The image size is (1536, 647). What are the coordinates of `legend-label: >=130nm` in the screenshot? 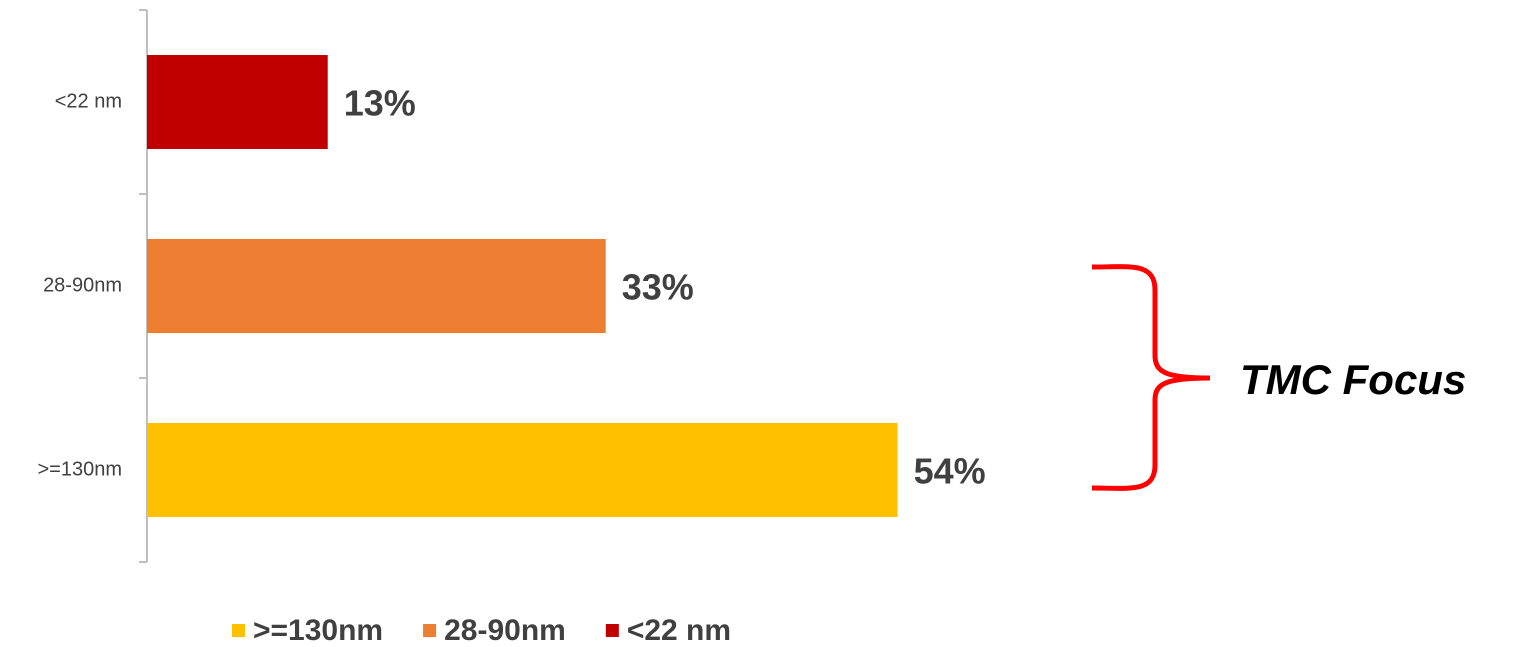 It's located at (318, 630).